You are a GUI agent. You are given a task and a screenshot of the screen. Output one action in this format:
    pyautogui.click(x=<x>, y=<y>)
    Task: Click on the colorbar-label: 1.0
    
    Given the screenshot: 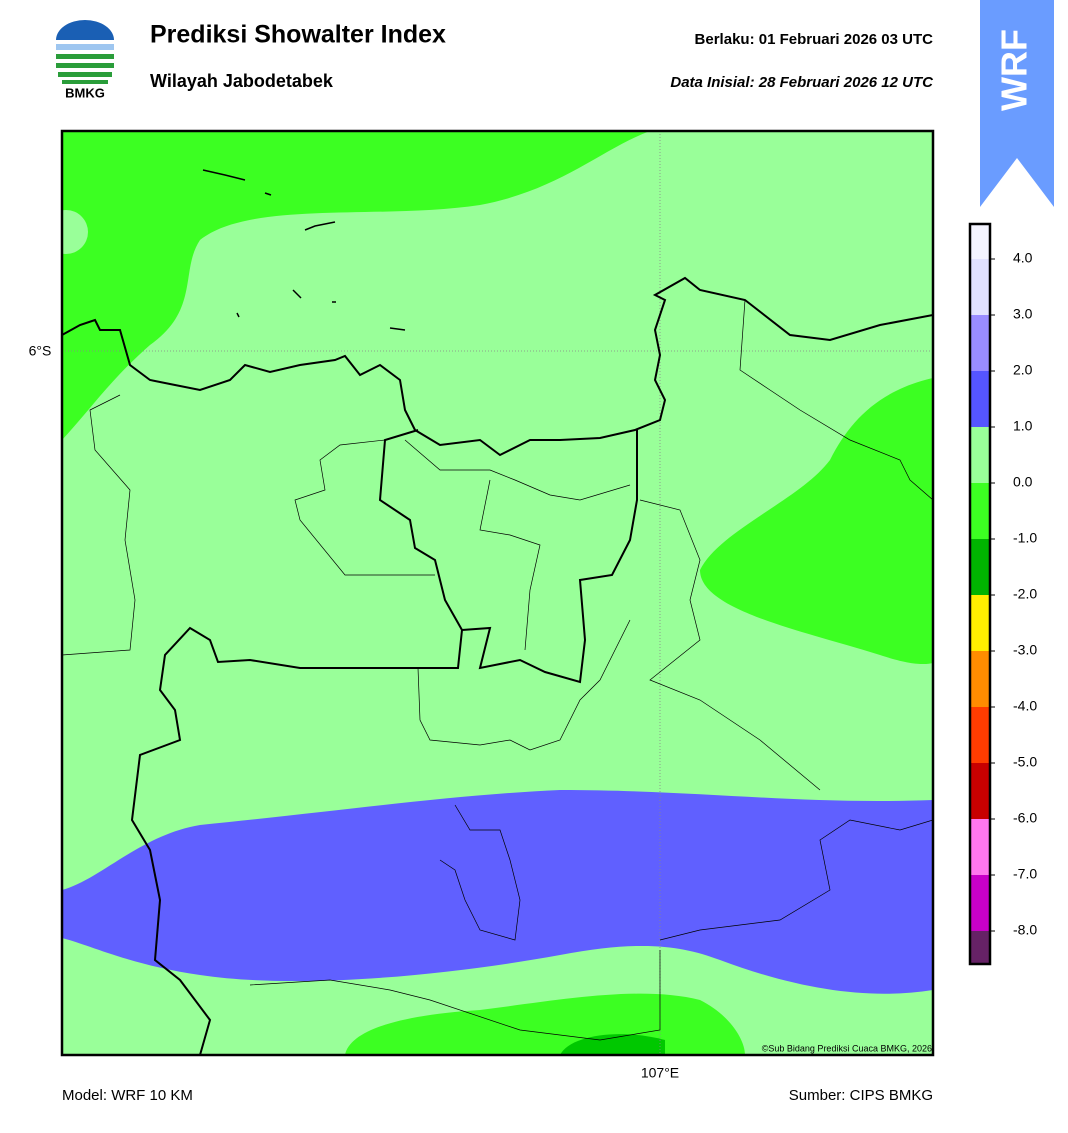 What is the action you would take?
    pyautogui.click(x=1023, y=426)
    